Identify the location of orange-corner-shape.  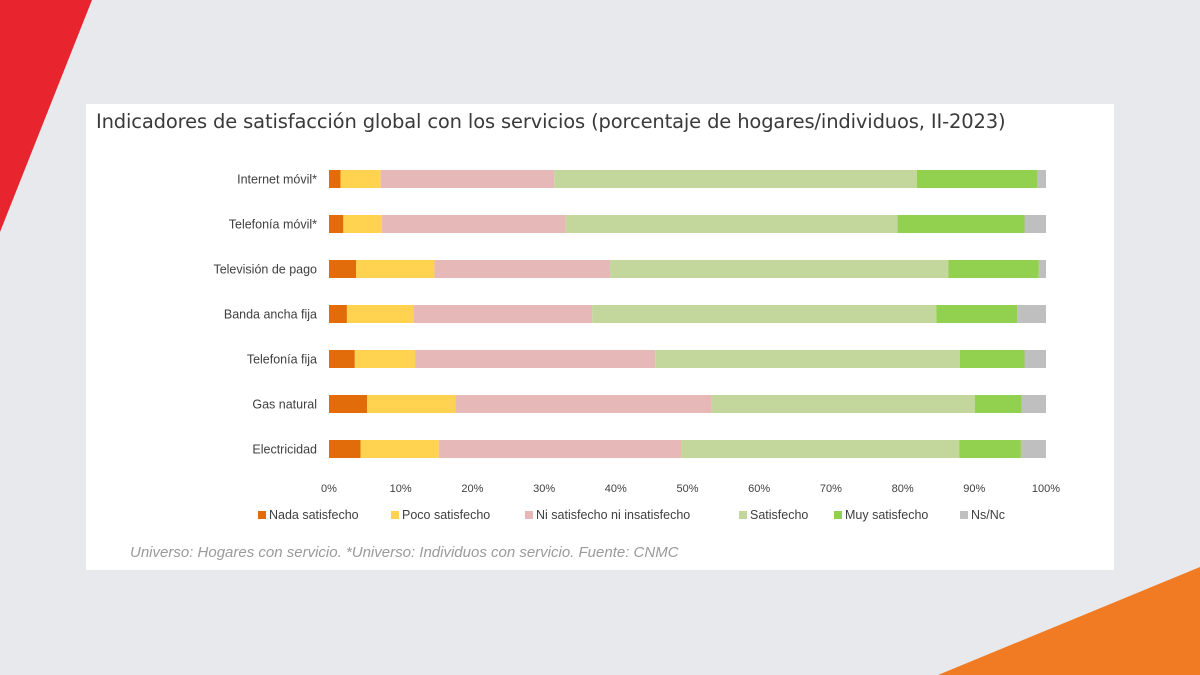
(1069, 621).